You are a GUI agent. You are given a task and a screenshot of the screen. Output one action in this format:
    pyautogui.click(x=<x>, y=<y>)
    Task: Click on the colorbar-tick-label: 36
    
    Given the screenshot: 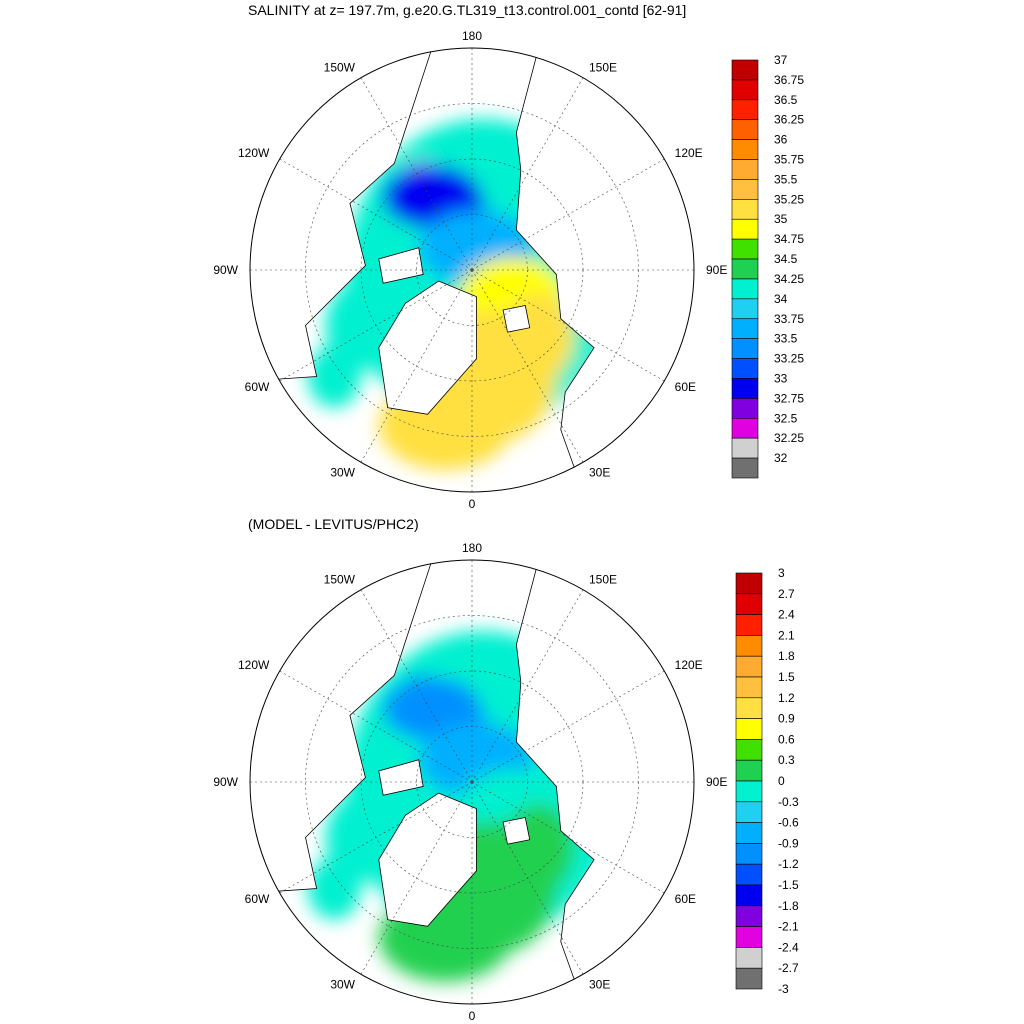 What is the action you would take?
    pyautogui.click(x=781, y=140)
    